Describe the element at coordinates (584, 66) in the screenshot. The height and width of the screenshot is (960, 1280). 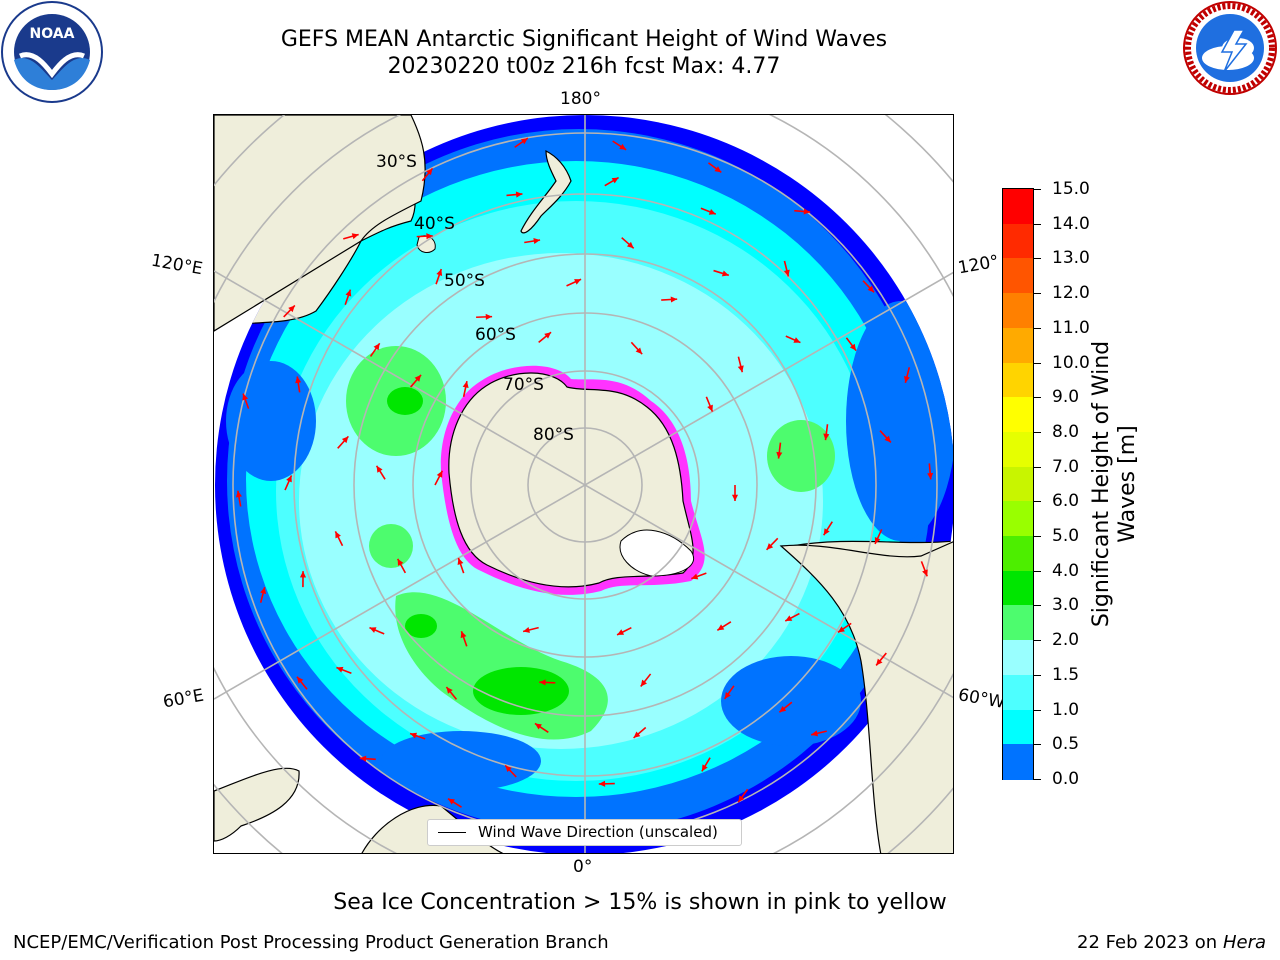
I see `forecast-subtitle: 20230220 t00z 216h fcst Max: 4.77` at that location.